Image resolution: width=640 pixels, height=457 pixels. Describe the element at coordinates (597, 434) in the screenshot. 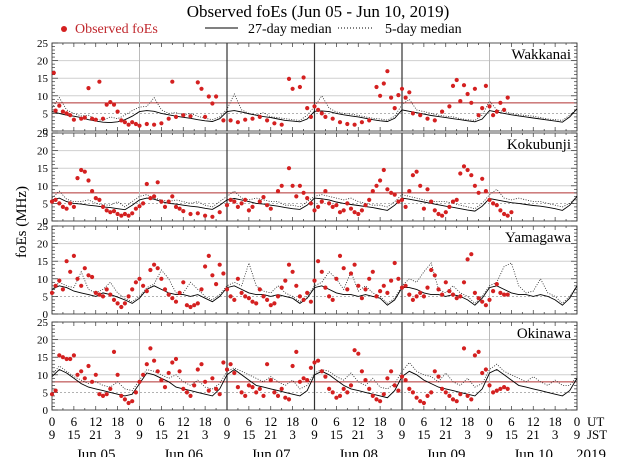

I see `jst-label: JST` at that location.